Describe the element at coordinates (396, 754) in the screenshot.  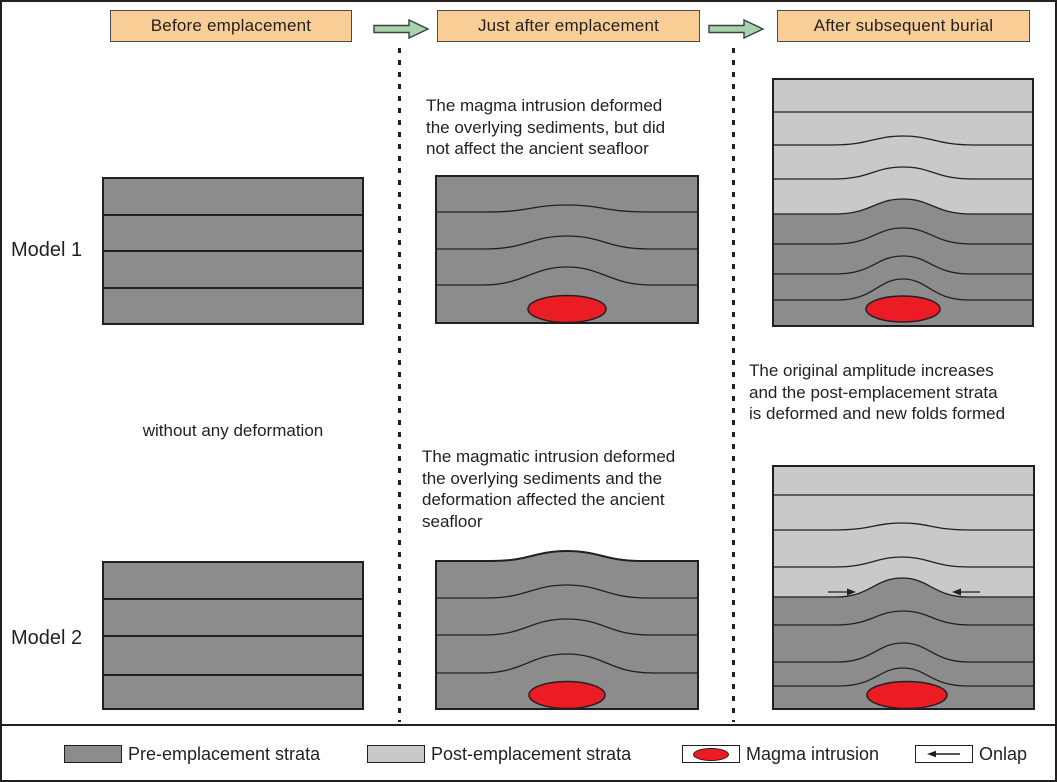
I see `post-strata-swatch` at that location.